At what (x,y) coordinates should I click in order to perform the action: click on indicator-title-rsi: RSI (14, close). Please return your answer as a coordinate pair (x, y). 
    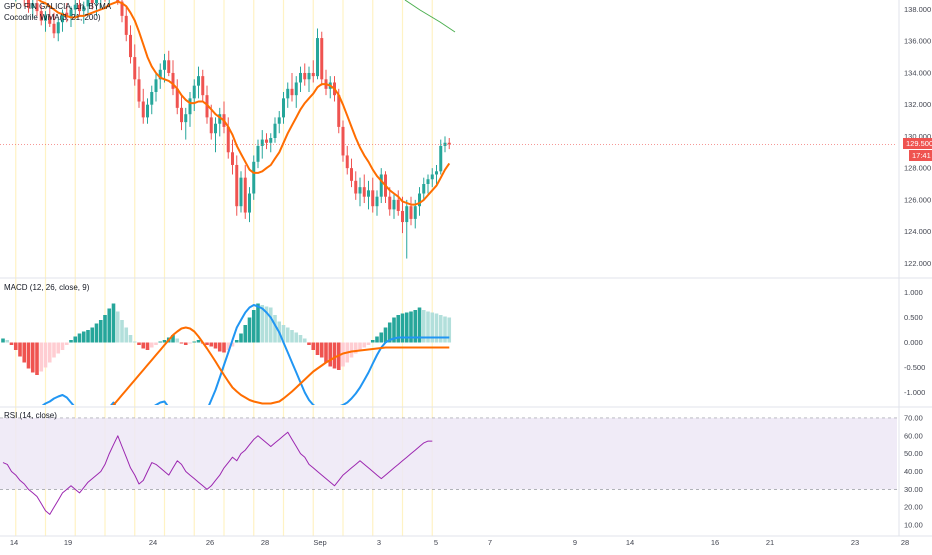
    Looking at the image, I should click on (30, 415).